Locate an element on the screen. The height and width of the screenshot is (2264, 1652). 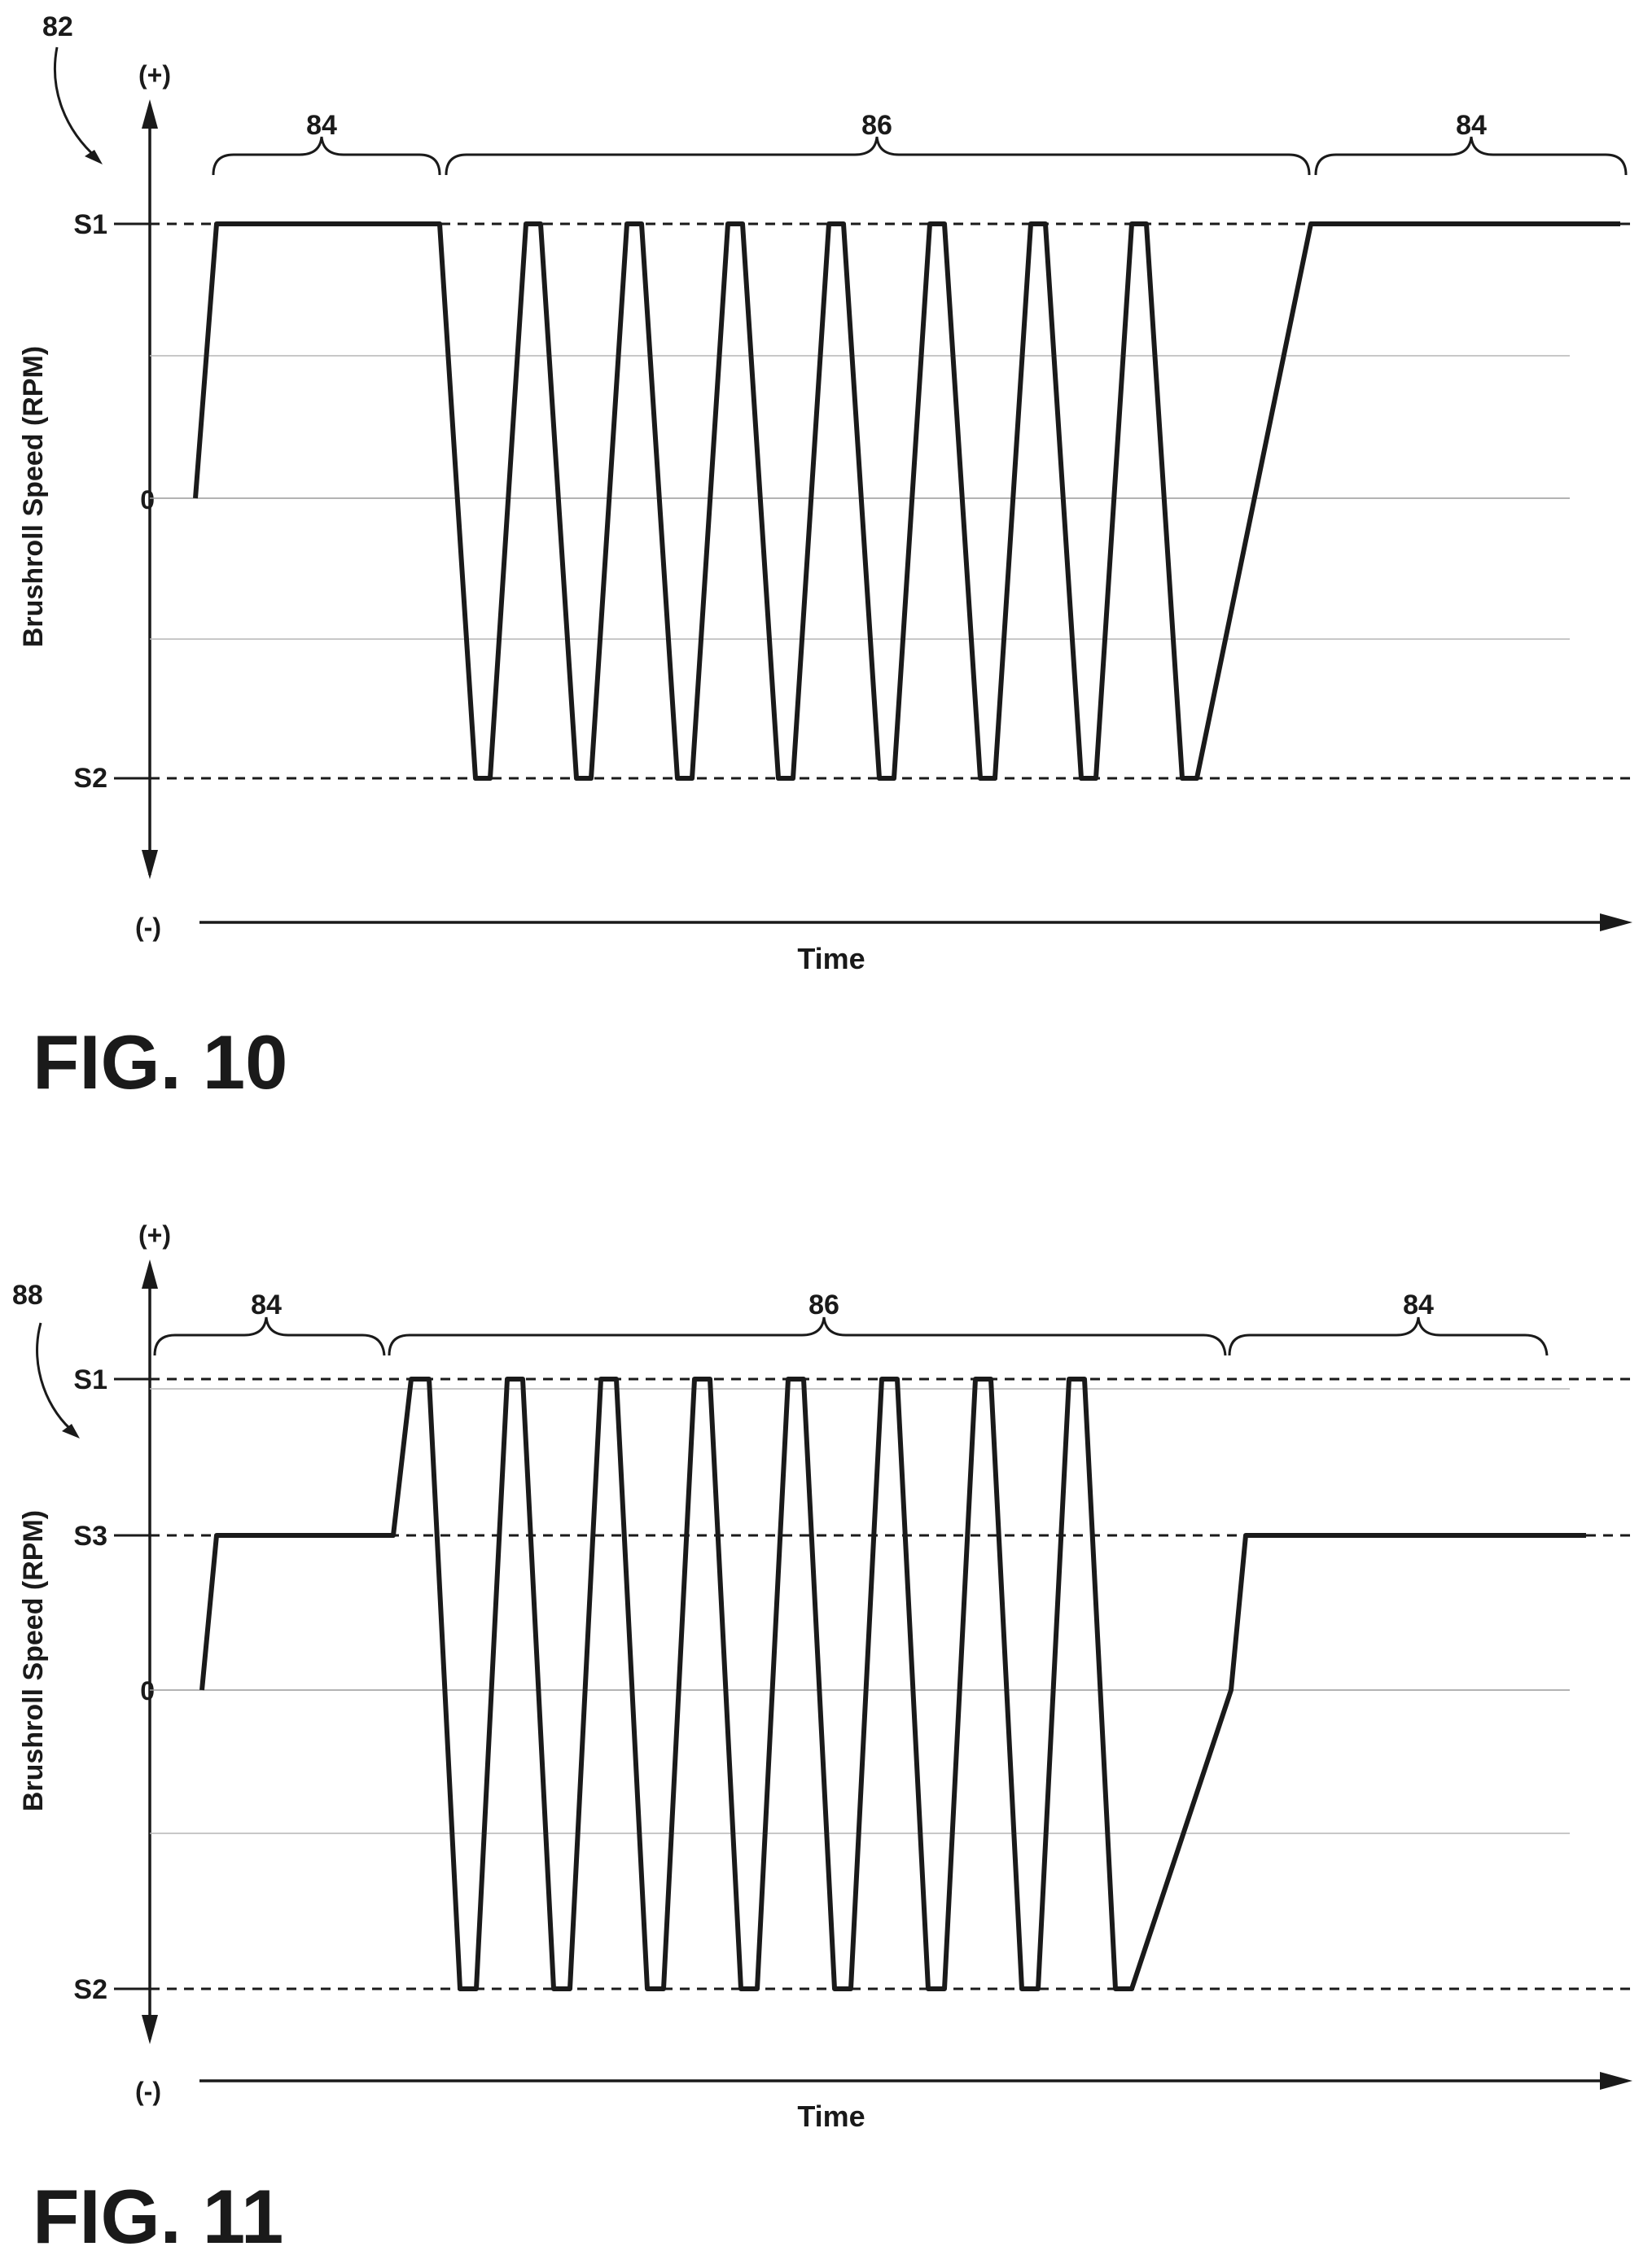
level-label-s3: S3 is located at coordinates (90, 1537).